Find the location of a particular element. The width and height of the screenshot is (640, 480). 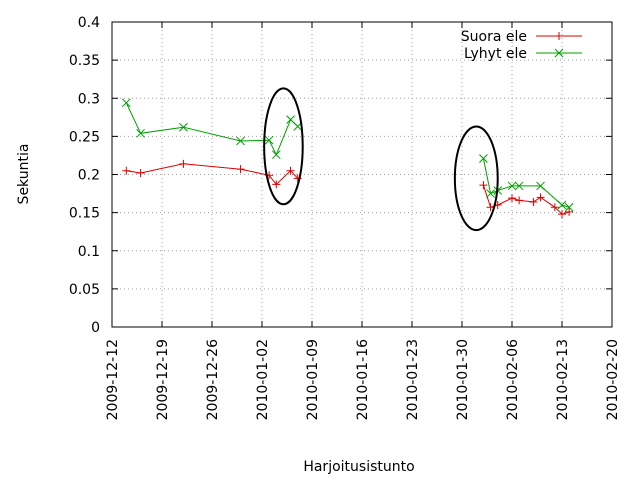

x-tick-label: 2010-01-23 is located at coordinates (413, 379).